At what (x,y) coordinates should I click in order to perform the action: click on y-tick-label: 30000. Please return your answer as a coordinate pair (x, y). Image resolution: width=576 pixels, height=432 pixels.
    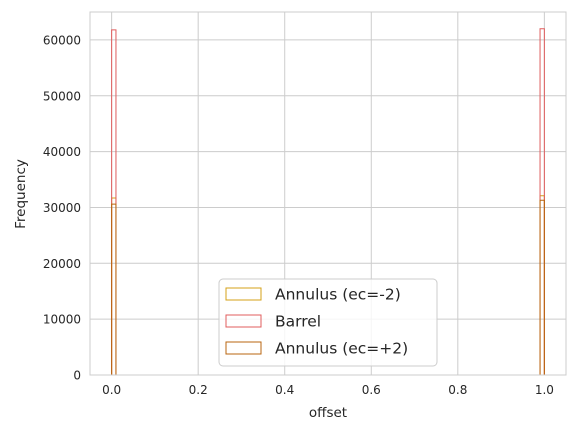
    Looking at the image, I should click on (62, 208).